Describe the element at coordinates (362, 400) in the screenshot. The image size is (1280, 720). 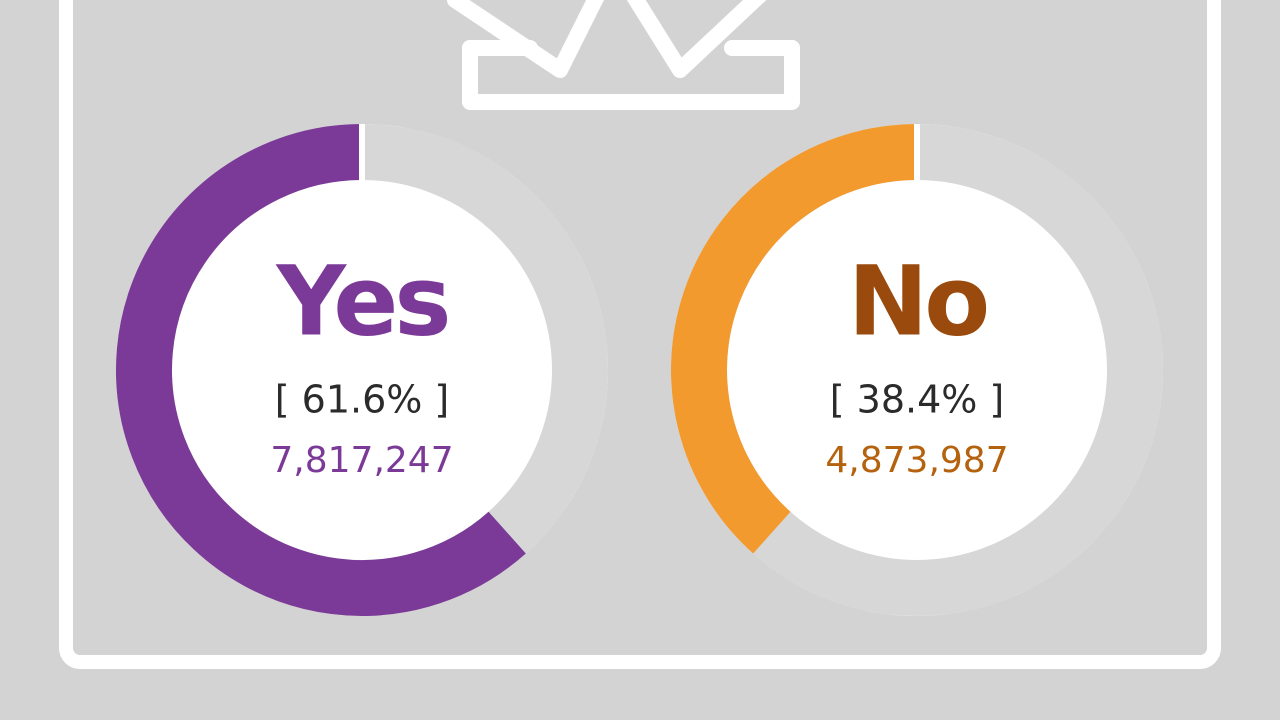
I see `value-label: [ 61.6% ]` at that location.